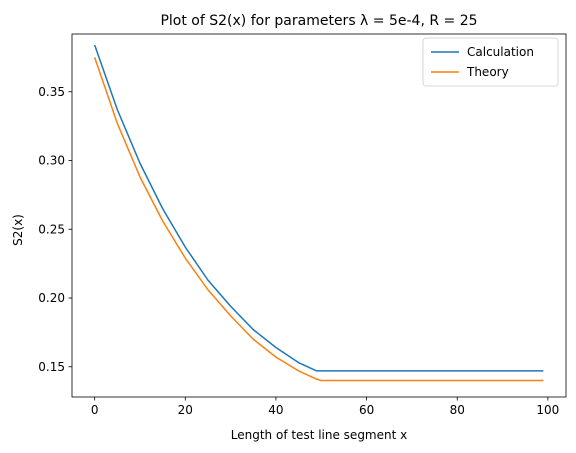 Image resolution: width=576 pixels, height=453 pixels. Describe the element at coordinates (51, 92) in the screenshot. I see `y-tick-label: 0.35` at that location.